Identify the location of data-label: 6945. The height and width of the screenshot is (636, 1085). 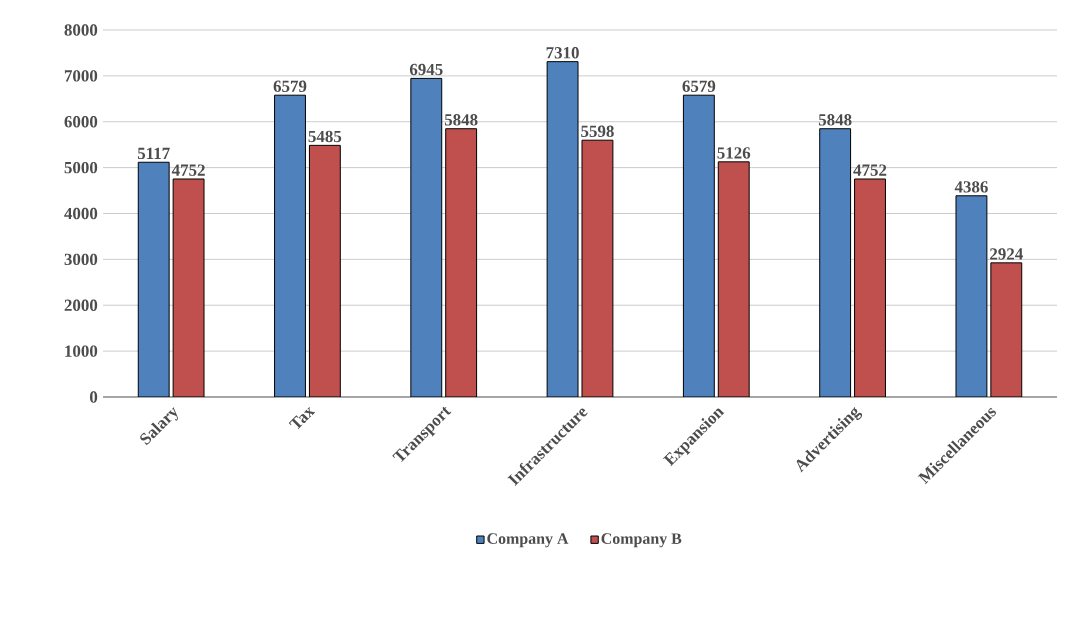
(426, 69).